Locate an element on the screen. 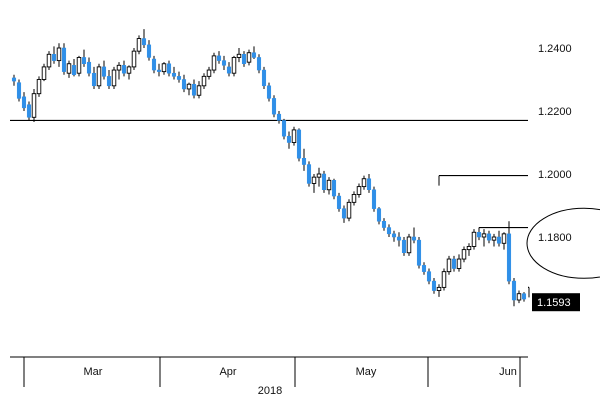 This screenshot has height=410, width=600. y-tick-label: 1.1800 is located at coordinates (555, 238).